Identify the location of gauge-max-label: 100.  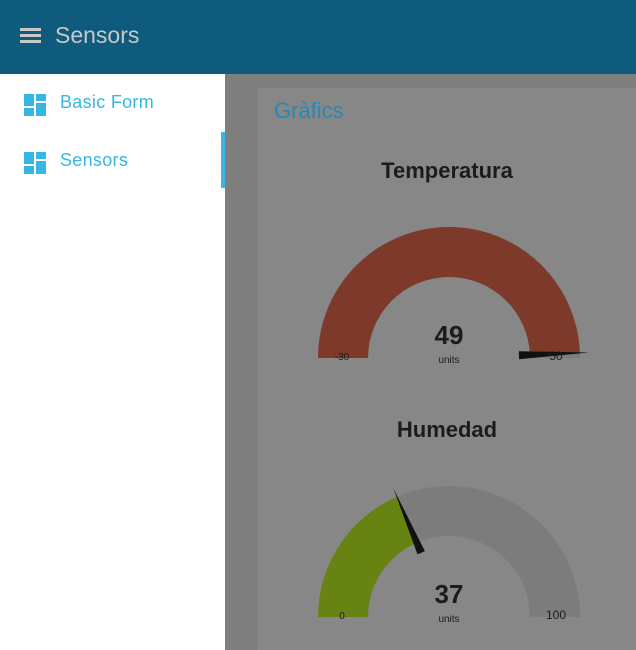
(556, 615).